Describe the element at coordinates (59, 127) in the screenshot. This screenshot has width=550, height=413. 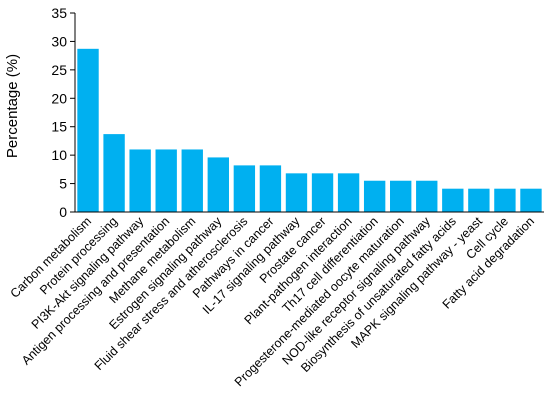
I see `y-tick-label: 15` at that location.